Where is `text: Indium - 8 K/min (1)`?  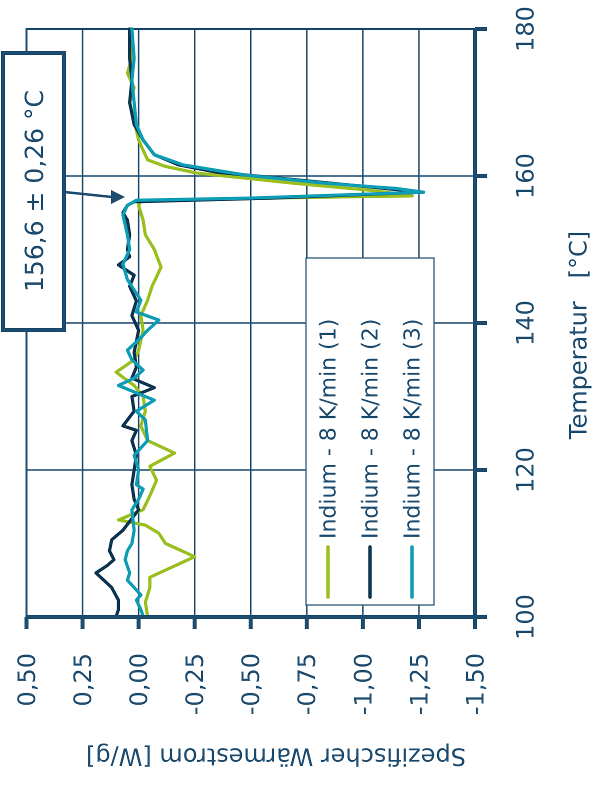 text: Indium - 8 K/min (1) is located at coordinates (329, 428).